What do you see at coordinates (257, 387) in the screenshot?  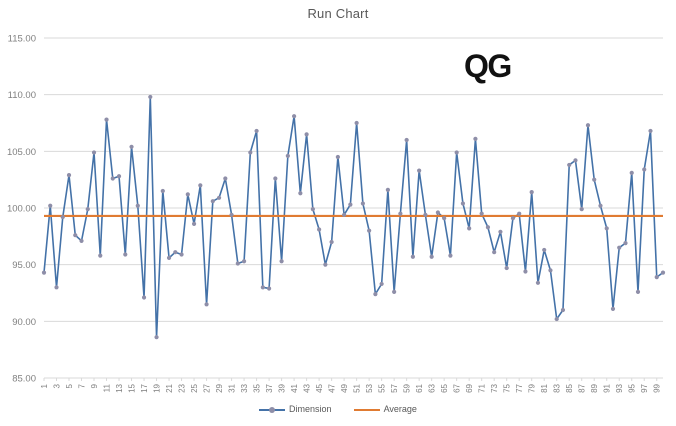 I see `x-axis-tick-label: 35` at bounding box center [257, 387].